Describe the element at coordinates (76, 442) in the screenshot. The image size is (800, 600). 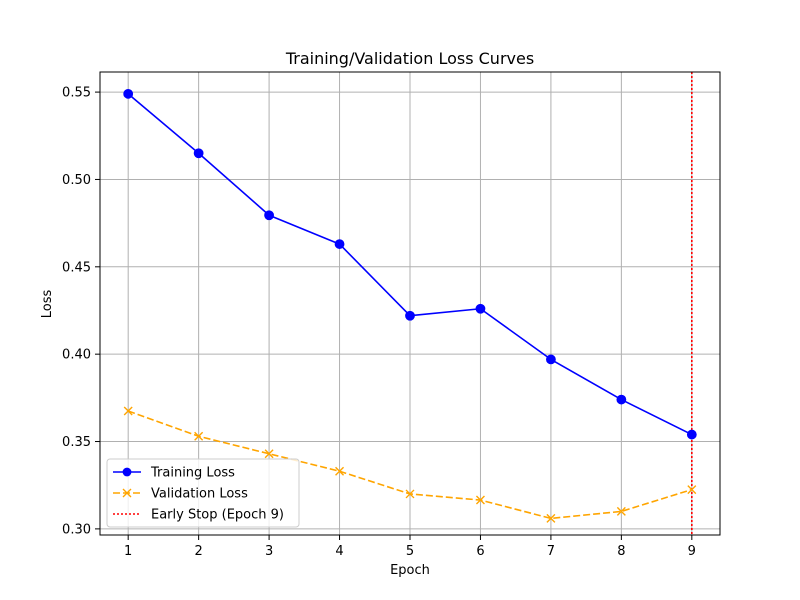
I see `y-tick-label: 0.35` at that location.